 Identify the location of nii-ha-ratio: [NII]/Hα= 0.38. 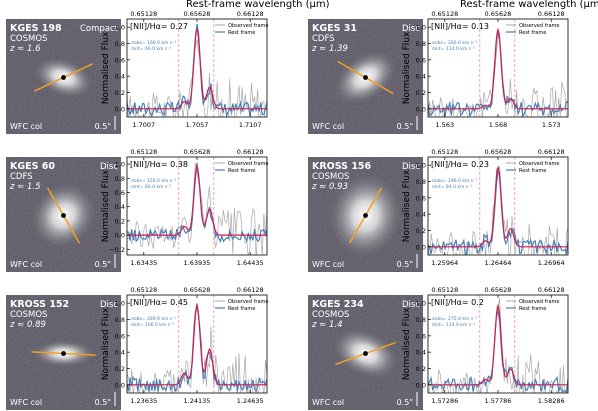
(159, 164).